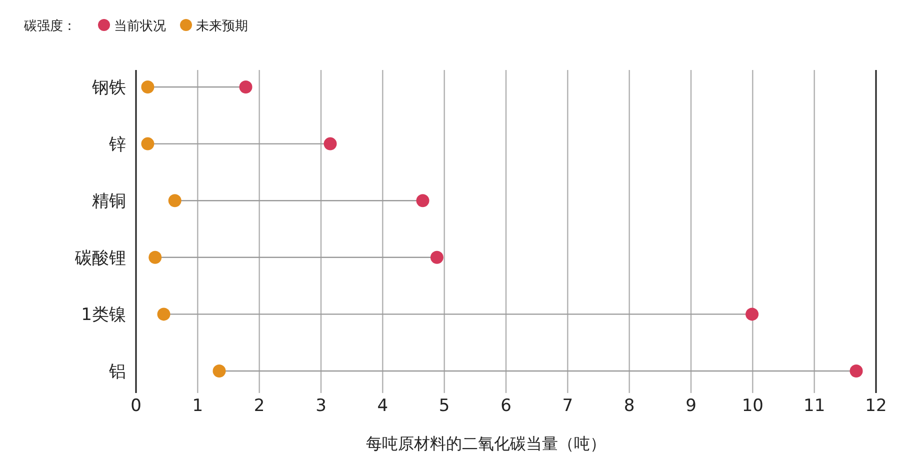 This screenshot has width=904, height=453. Describe the element at coordinates (140, 26) in the screenshot. I see `legend-label: 当前状况` at that location.